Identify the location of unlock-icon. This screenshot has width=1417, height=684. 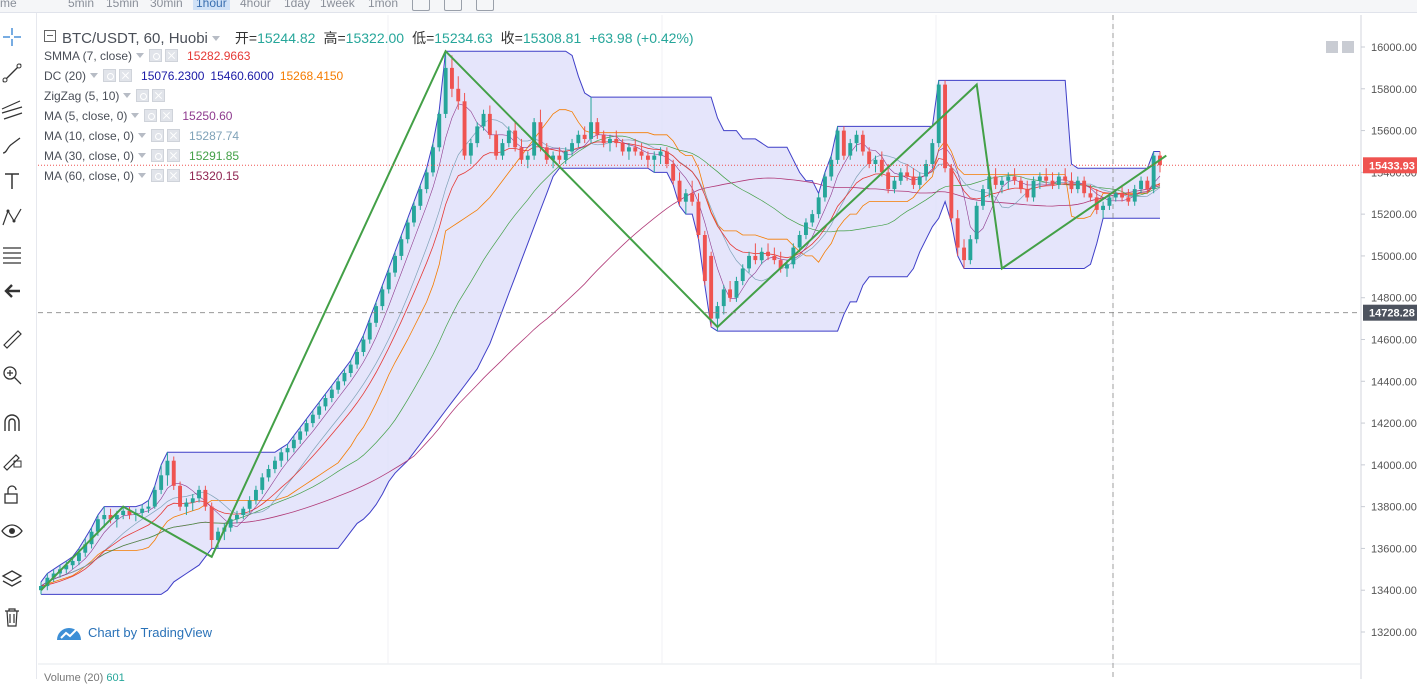
(12, 495).